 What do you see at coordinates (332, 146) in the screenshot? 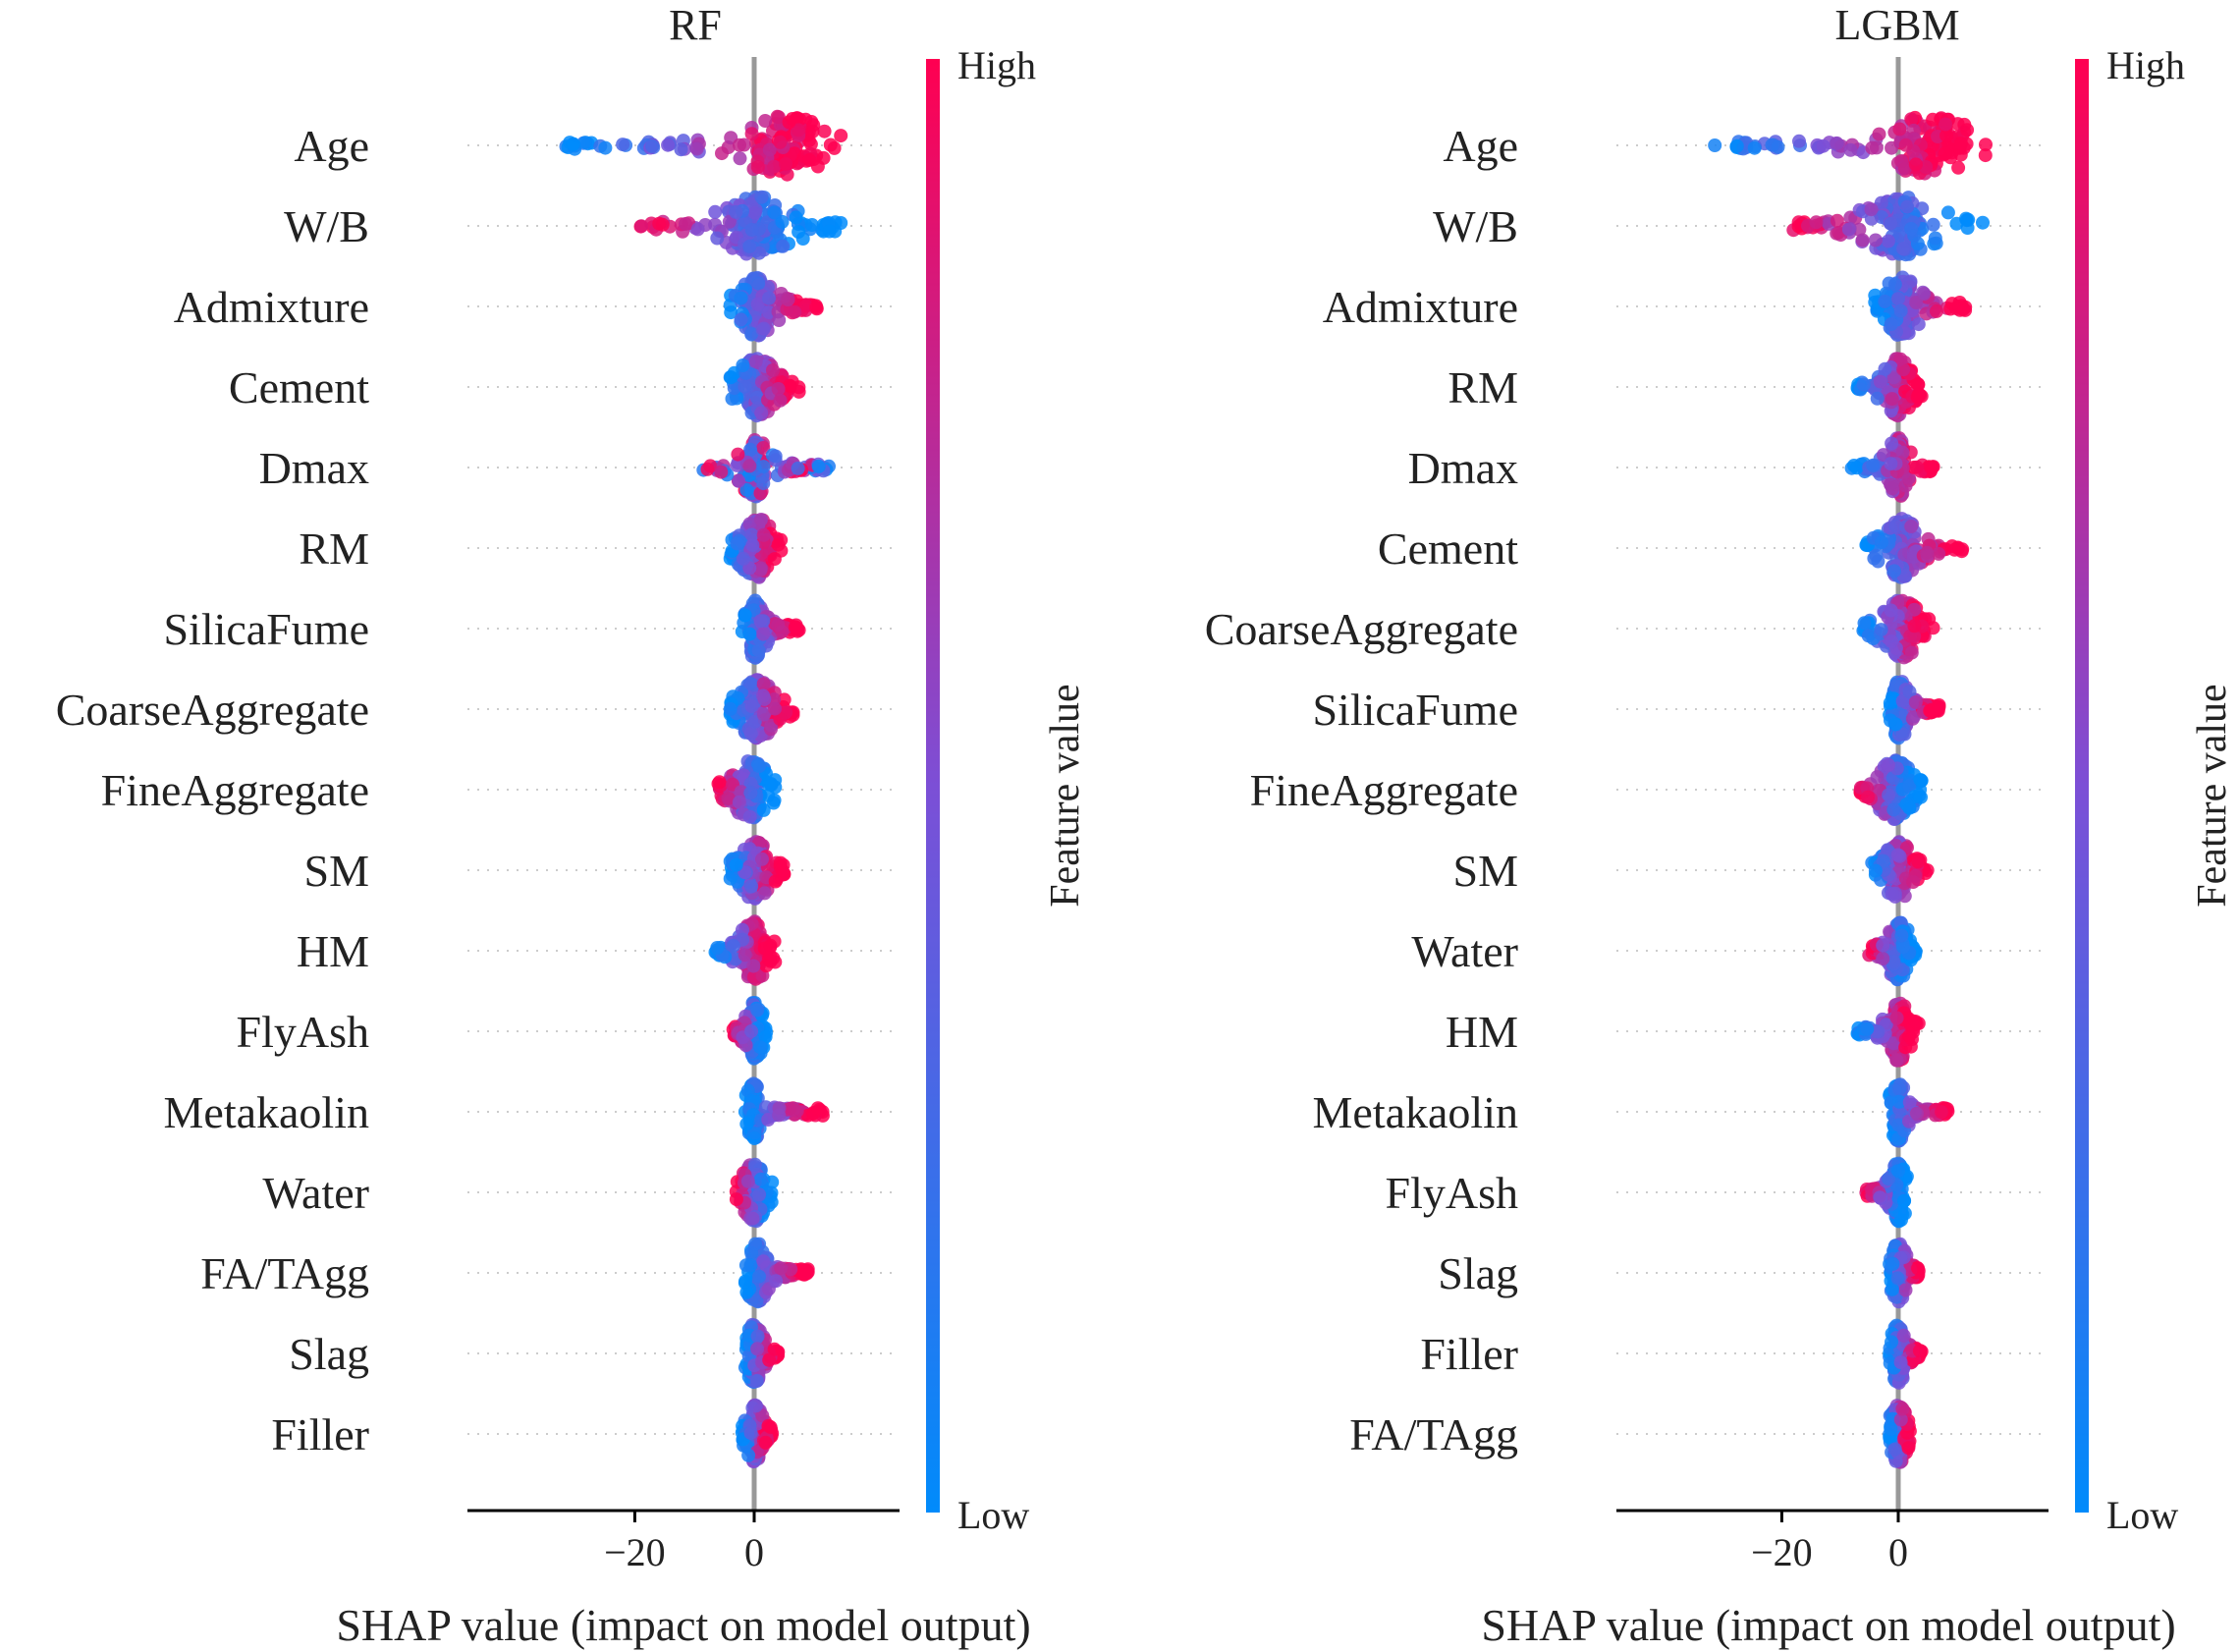
I see `rf-feature-label: Age` at bounding box center [332, 146].